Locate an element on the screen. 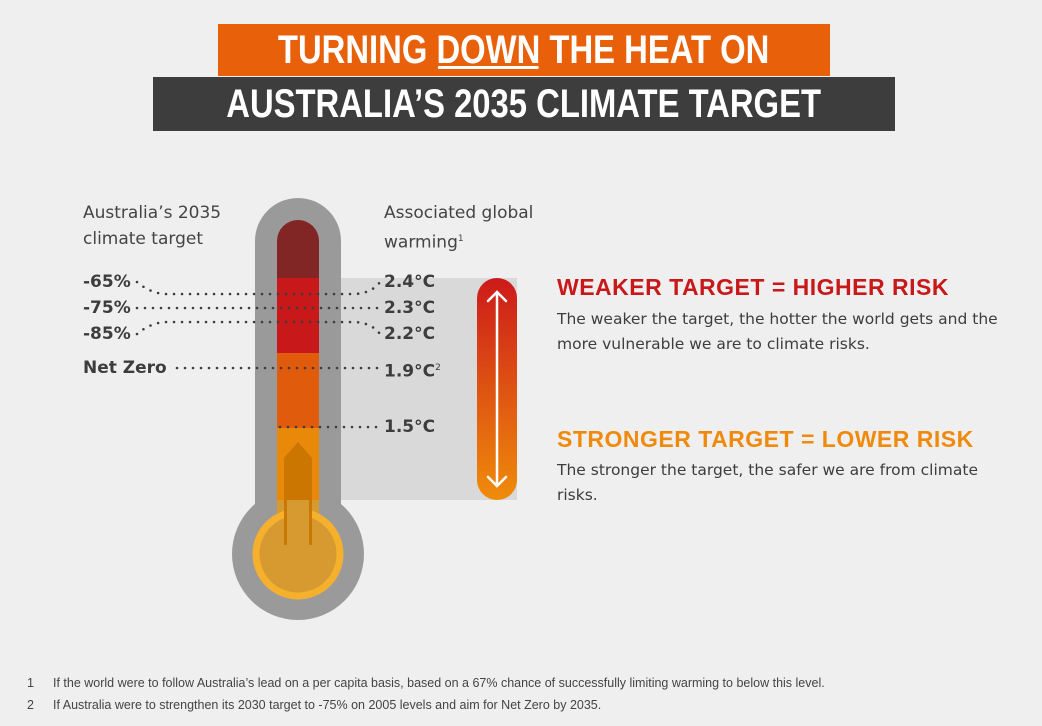  right-header-line: Associated global is located at coordinates (459, 213).